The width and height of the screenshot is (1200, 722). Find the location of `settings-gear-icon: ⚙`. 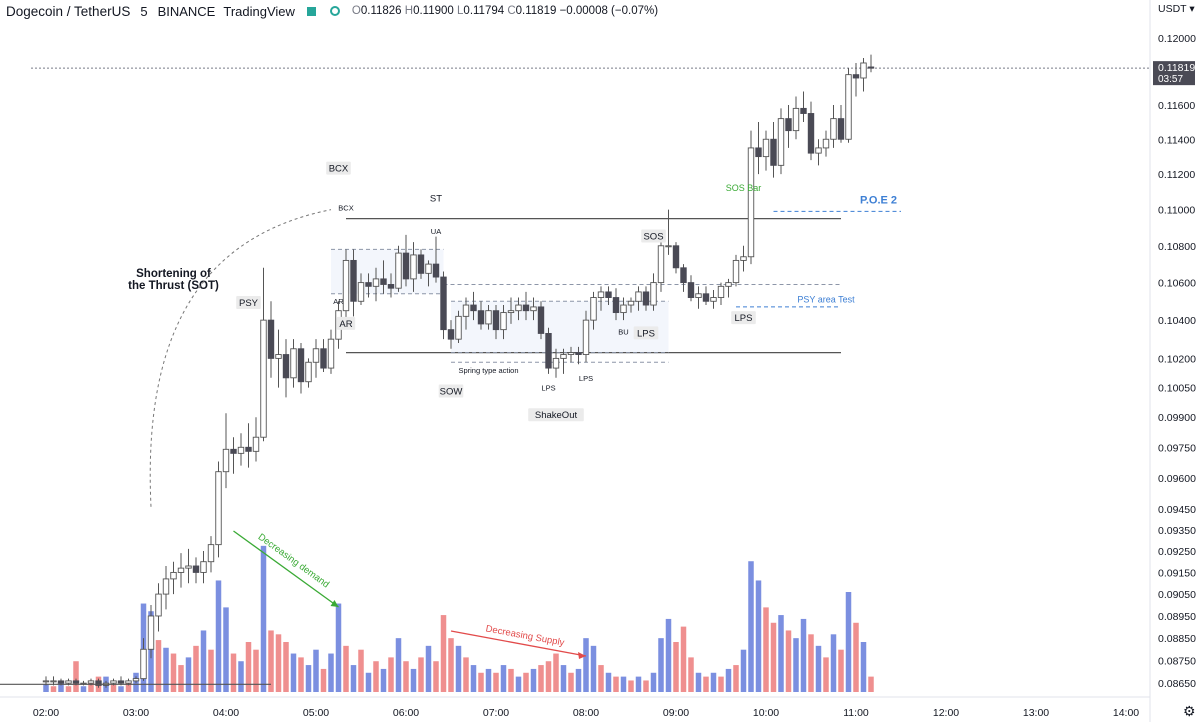

settings-gear-icon: ⚙ is located at coordinates (1189, 711).